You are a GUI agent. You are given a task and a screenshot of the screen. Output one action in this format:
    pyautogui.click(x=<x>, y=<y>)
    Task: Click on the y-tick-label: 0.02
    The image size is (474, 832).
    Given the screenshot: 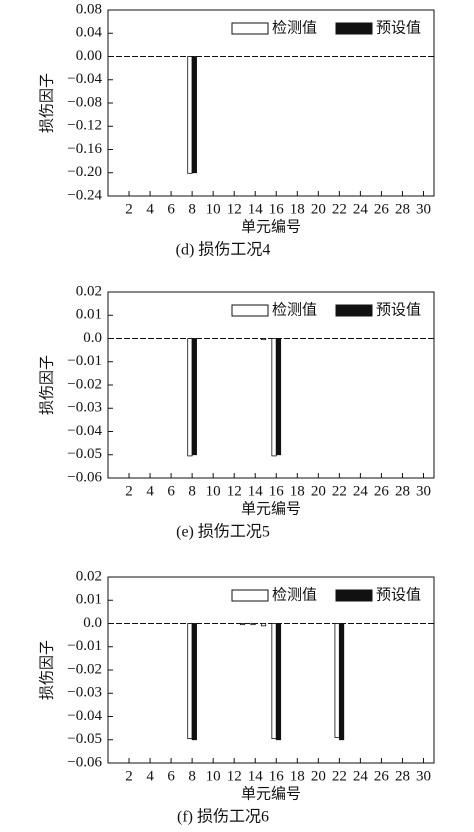 What is the action you would take?
    pyautogui.click(x=89, y=576)
    